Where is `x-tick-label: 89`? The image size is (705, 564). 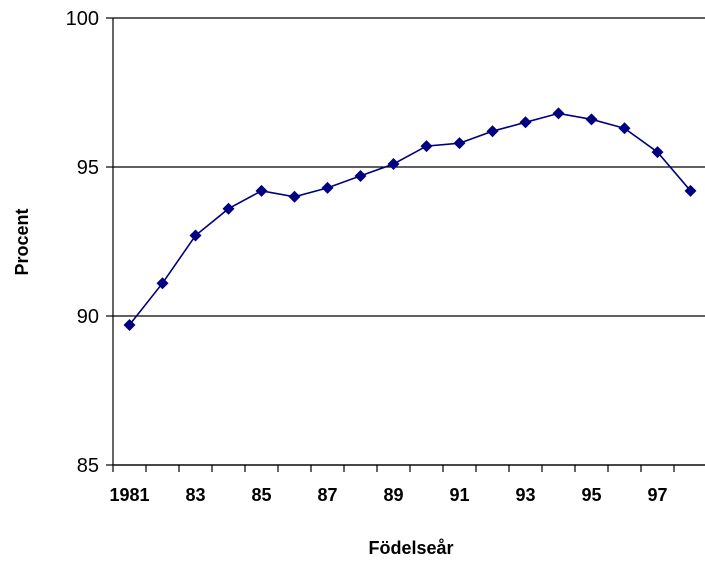 x-tick-label: 89 is located at coordinates (393, 495).